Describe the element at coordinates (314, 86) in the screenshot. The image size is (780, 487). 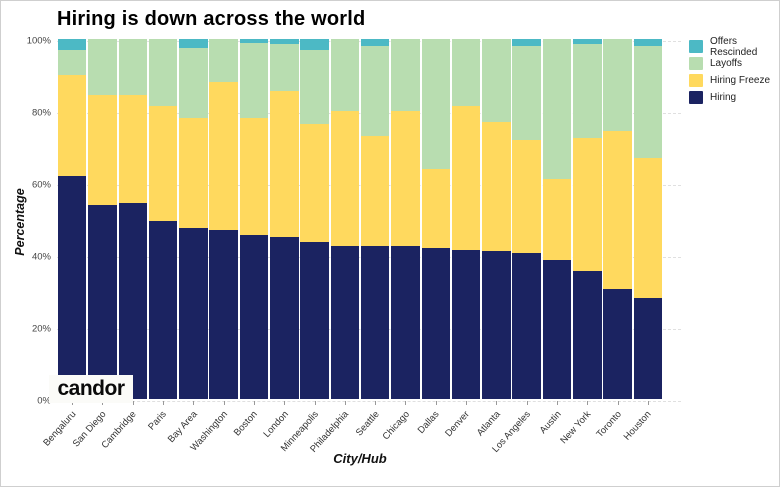
I see `bar-segment-minneapolis-layoffs` at that location.